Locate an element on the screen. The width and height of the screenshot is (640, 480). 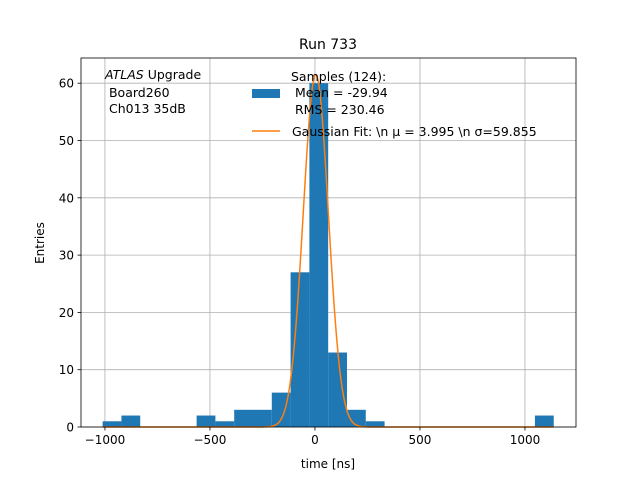
x-tick-label: 0 is located at coordinates (315, 440).